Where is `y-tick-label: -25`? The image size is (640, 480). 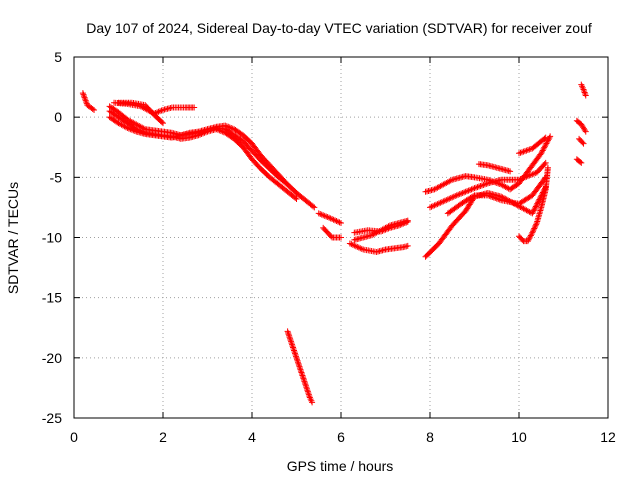 y-tick-label: -25 is located at coordinates (52, 418).